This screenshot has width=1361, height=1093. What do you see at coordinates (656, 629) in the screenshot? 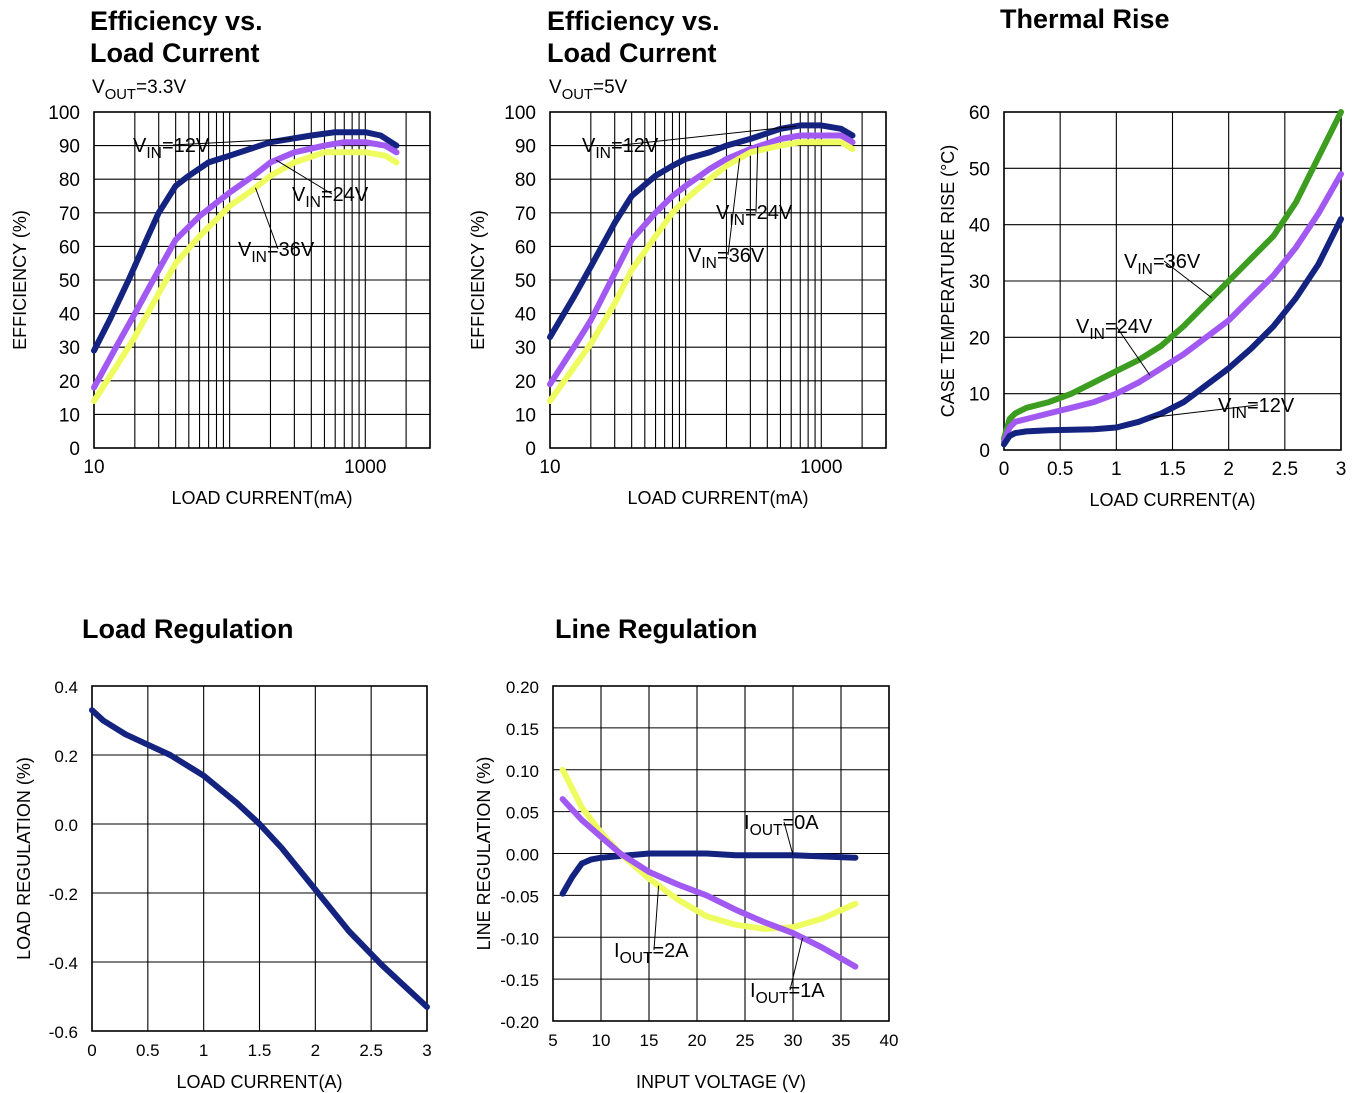
I see `chart-title-line: Line Regulation` at bounding box center [656, 629].